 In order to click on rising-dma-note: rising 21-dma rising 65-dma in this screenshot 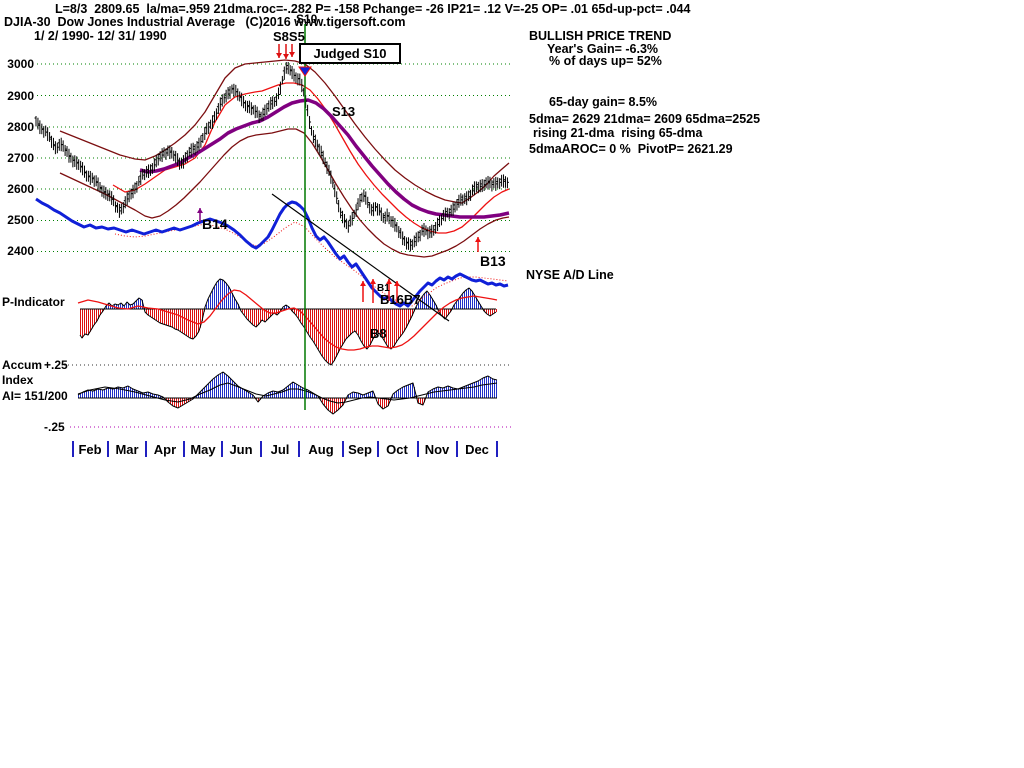, I will do `click(618, 133)`.